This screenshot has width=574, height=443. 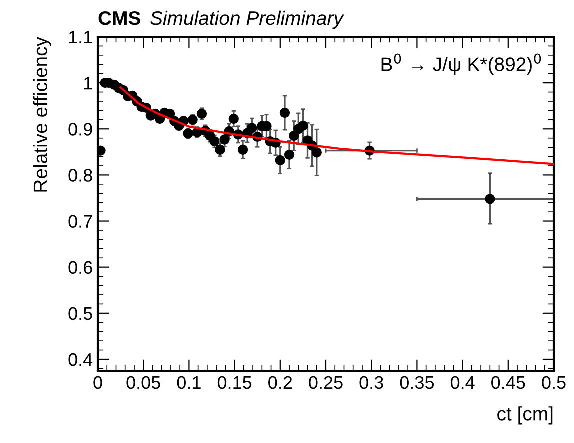 What do you see at coordinates (280, 383) in the screenshot?
I see `x-tick-label: 0.2` at bounding box center [280, 383].